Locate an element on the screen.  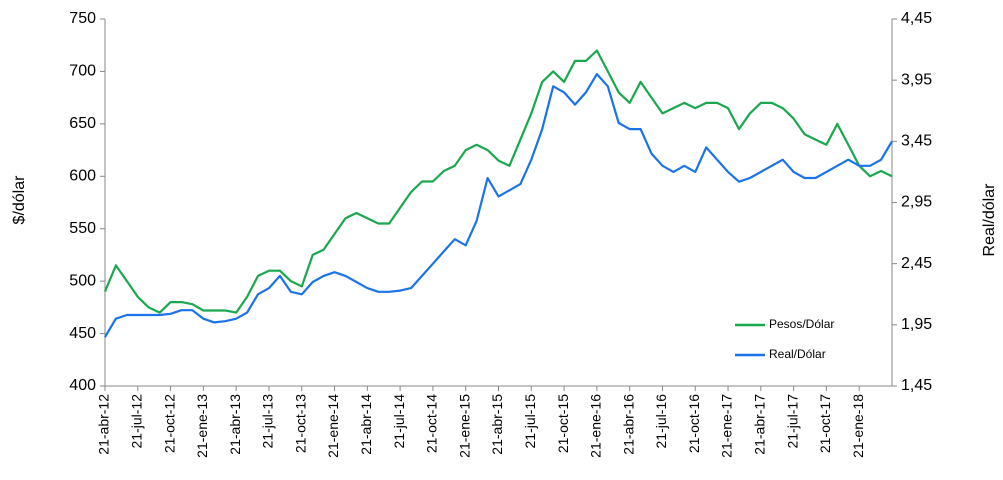
y-tick-label: 700 is located at coordinates (82, 71).